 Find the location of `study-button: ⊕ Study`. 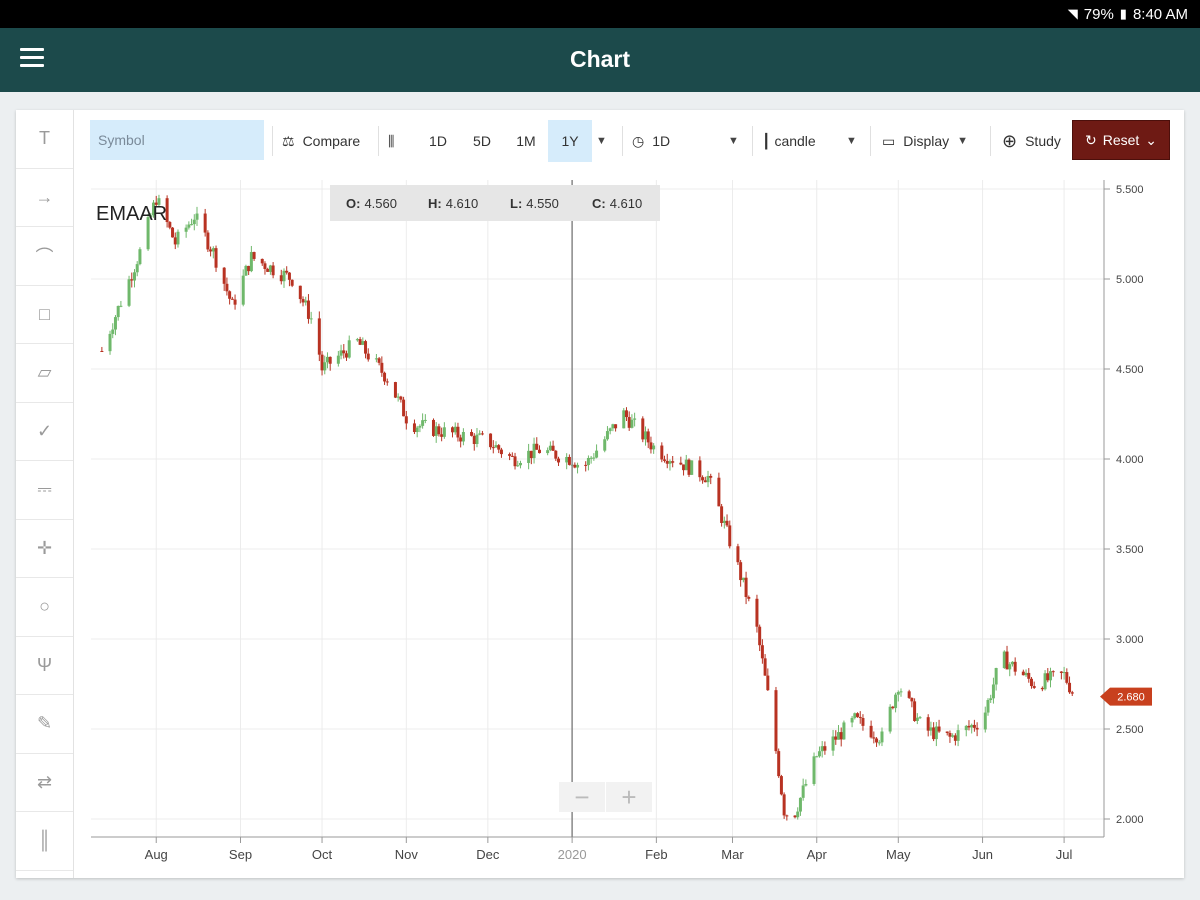

study-button: ⊕ Study is located at coordinates (1031, 141).